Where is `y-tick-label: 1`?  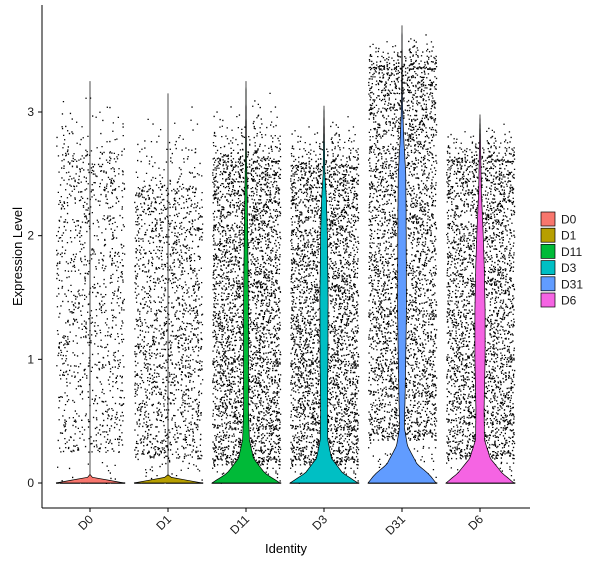
y-tick-label: 1 is located at coordinates (30, 359).